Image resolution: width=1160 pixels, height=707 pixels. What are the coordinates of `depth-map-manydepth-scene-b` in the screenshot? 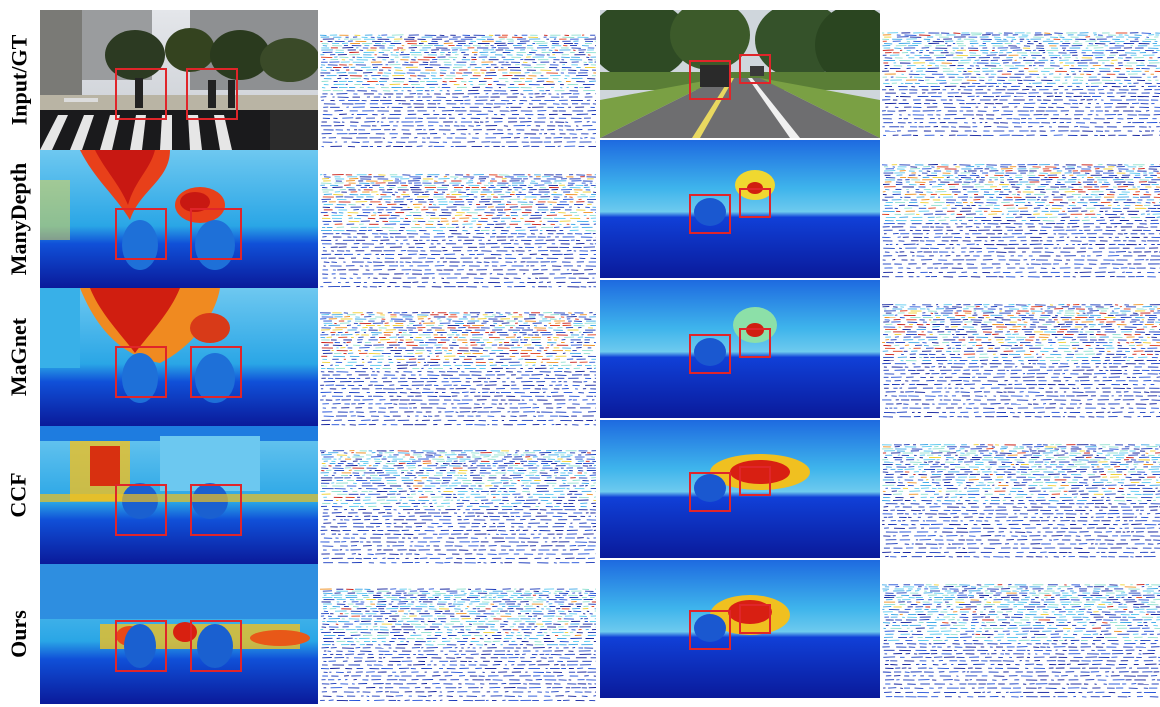 It's located at (740, 209).